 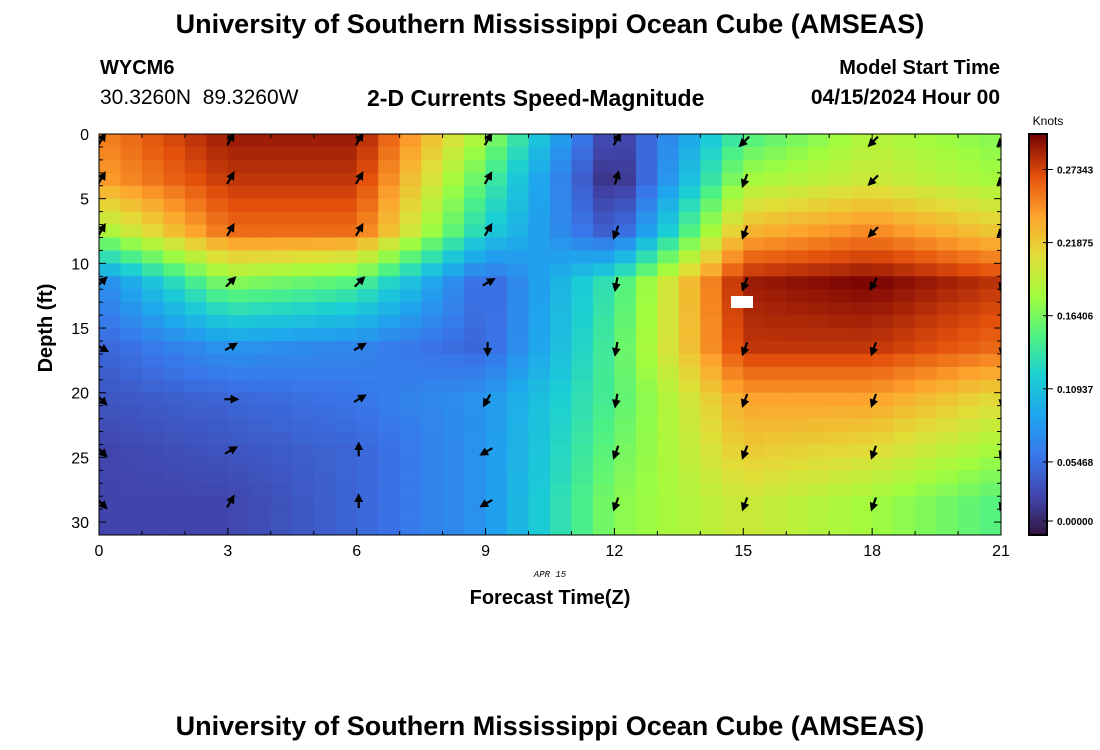 What do you see at coordinates (872, 551) in the screenshot?
I see `x-tick-label: 18` at bounding box center [872, 551].